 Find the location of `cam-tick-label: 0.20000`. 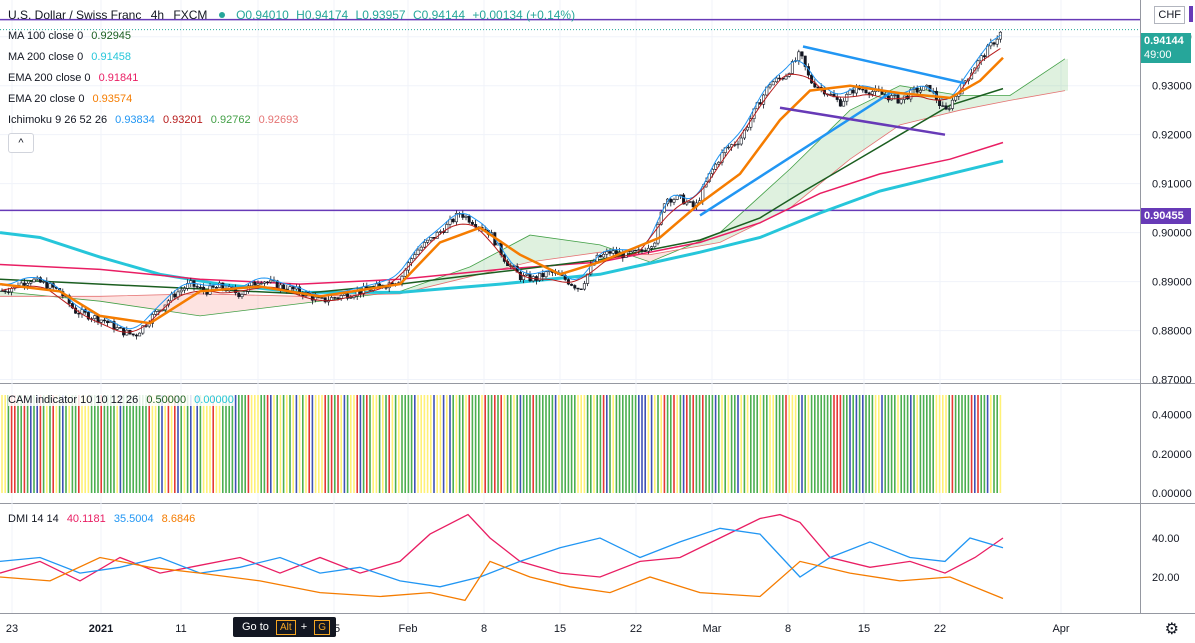

cam-tick-label: 0.20000 is located at coordinates (1172, 455).